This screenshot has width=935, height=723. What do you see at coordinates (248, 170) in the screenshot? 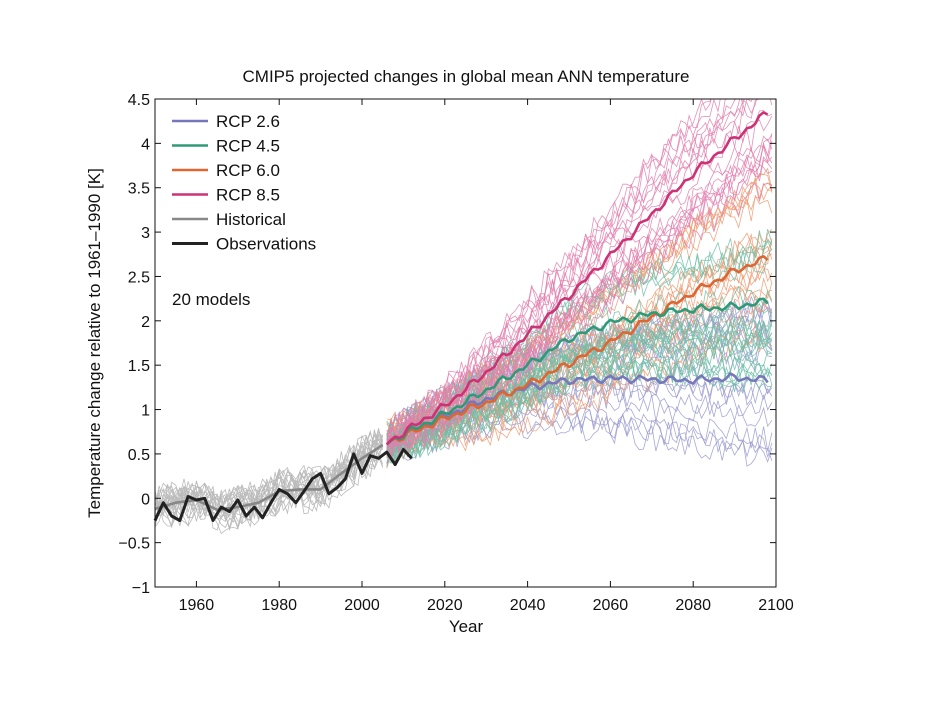
I see `legend-label: RCP 6.0` at bounding box center [248, 170].